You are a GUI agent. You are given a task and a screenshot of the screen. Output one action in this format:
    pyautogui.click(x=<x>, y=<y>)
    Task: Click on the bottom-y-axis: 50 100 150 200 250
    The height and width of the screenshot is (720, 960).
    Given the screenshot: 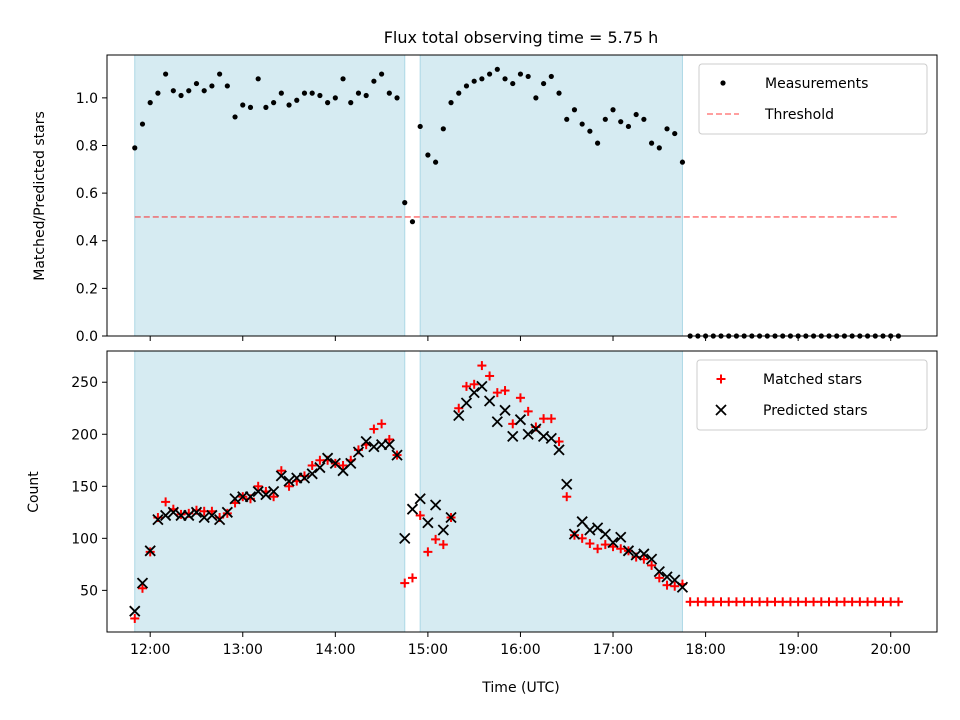 What is the action you would take?
    pyautogui.click(x=89, y=487)
    